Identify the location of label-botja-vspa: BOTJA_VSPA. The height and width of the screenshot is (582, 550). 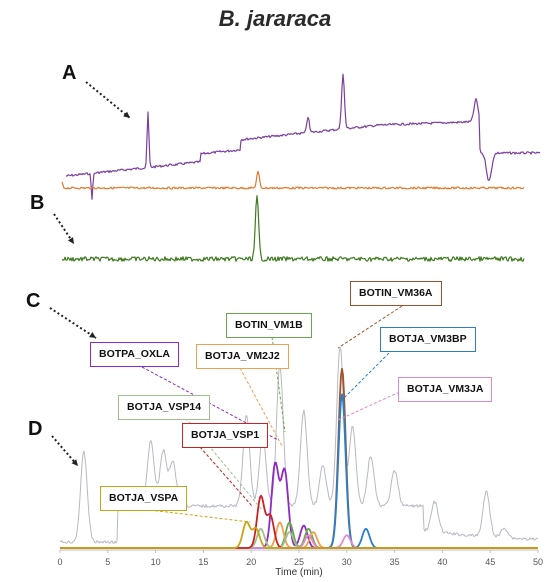
(144, 498).